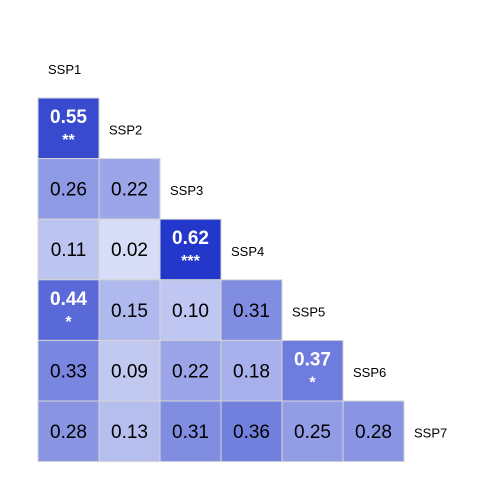  What do you see at coordinates (430, 433) in the screenshot?
I see `variable-label: SSP7` at bounding box center [430, 433].